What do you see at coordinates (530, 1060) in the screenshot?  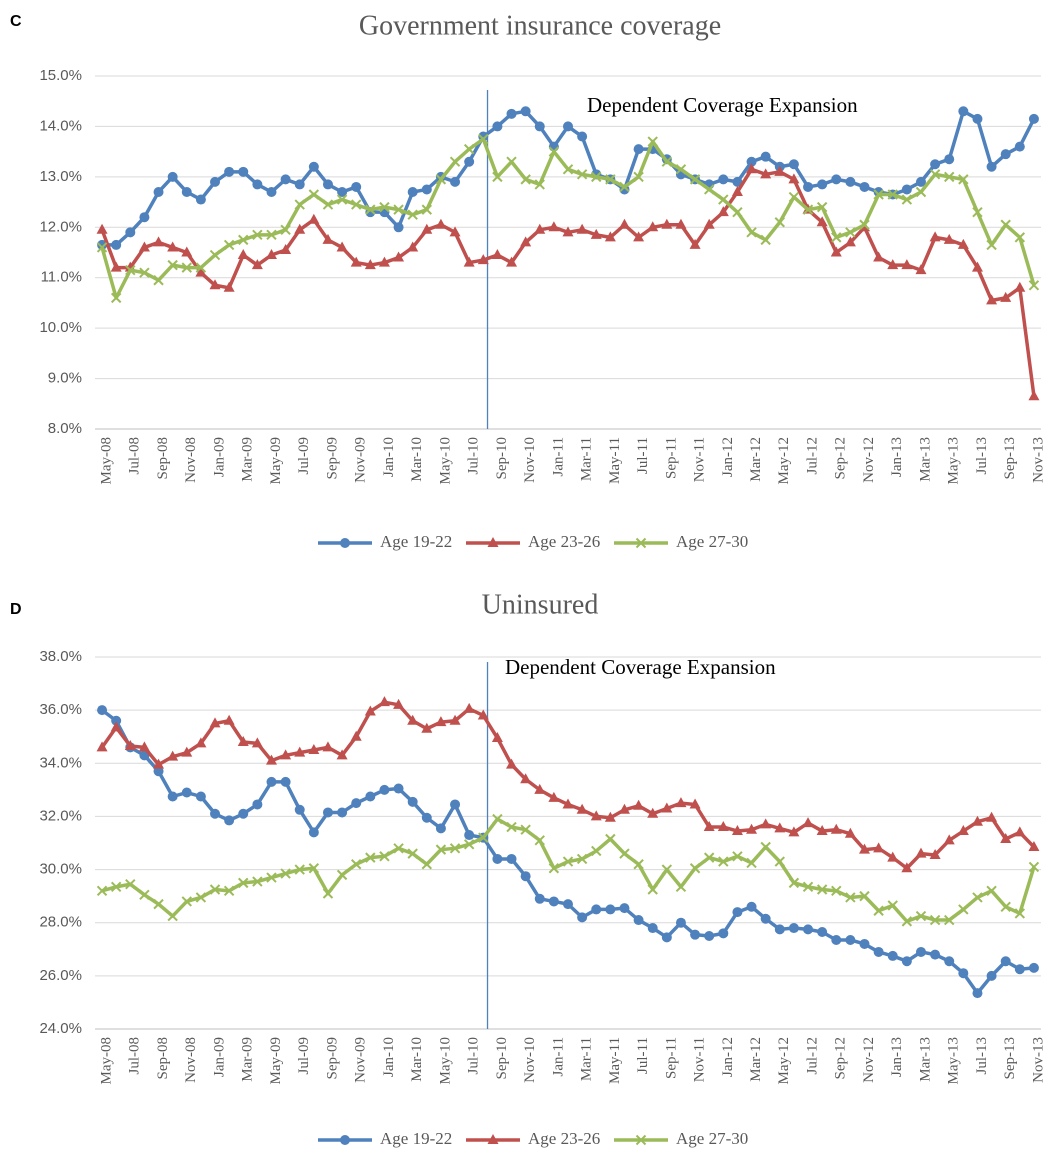 I see `x-tick-label: Nov-10` at bounding box center [530, 1060].